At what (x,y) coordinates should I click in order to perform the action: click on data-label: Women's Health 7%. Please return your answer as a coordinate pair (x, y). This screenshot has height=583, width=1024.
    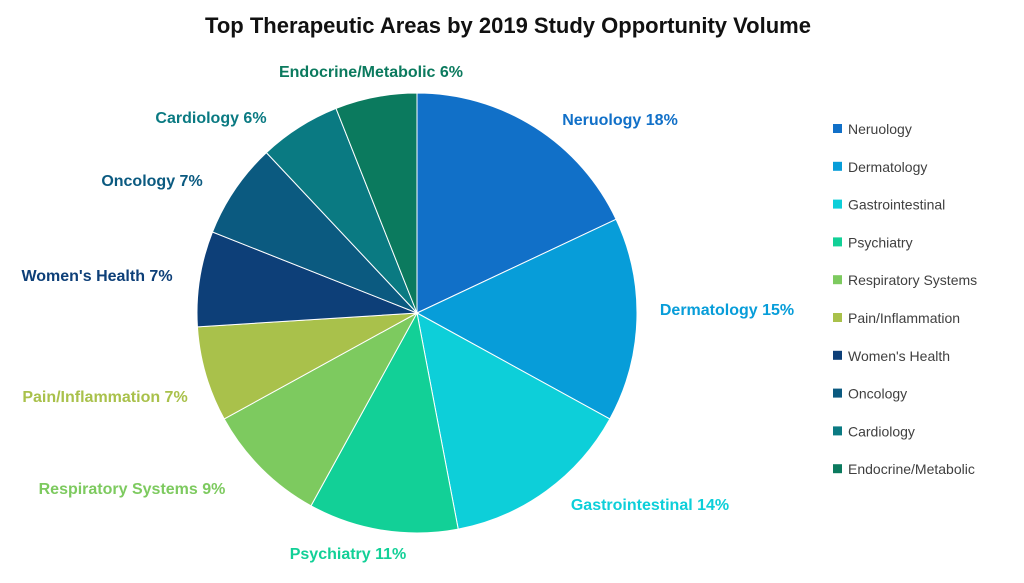
    Looking at the image, I should click on (96, 276).